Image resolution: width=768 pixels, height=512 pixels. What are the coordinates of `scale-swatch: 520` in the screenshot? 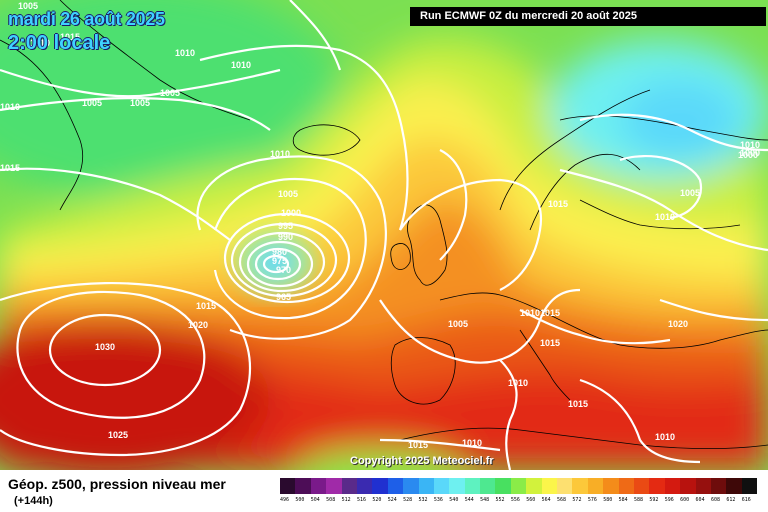 It's located at (380, 490).